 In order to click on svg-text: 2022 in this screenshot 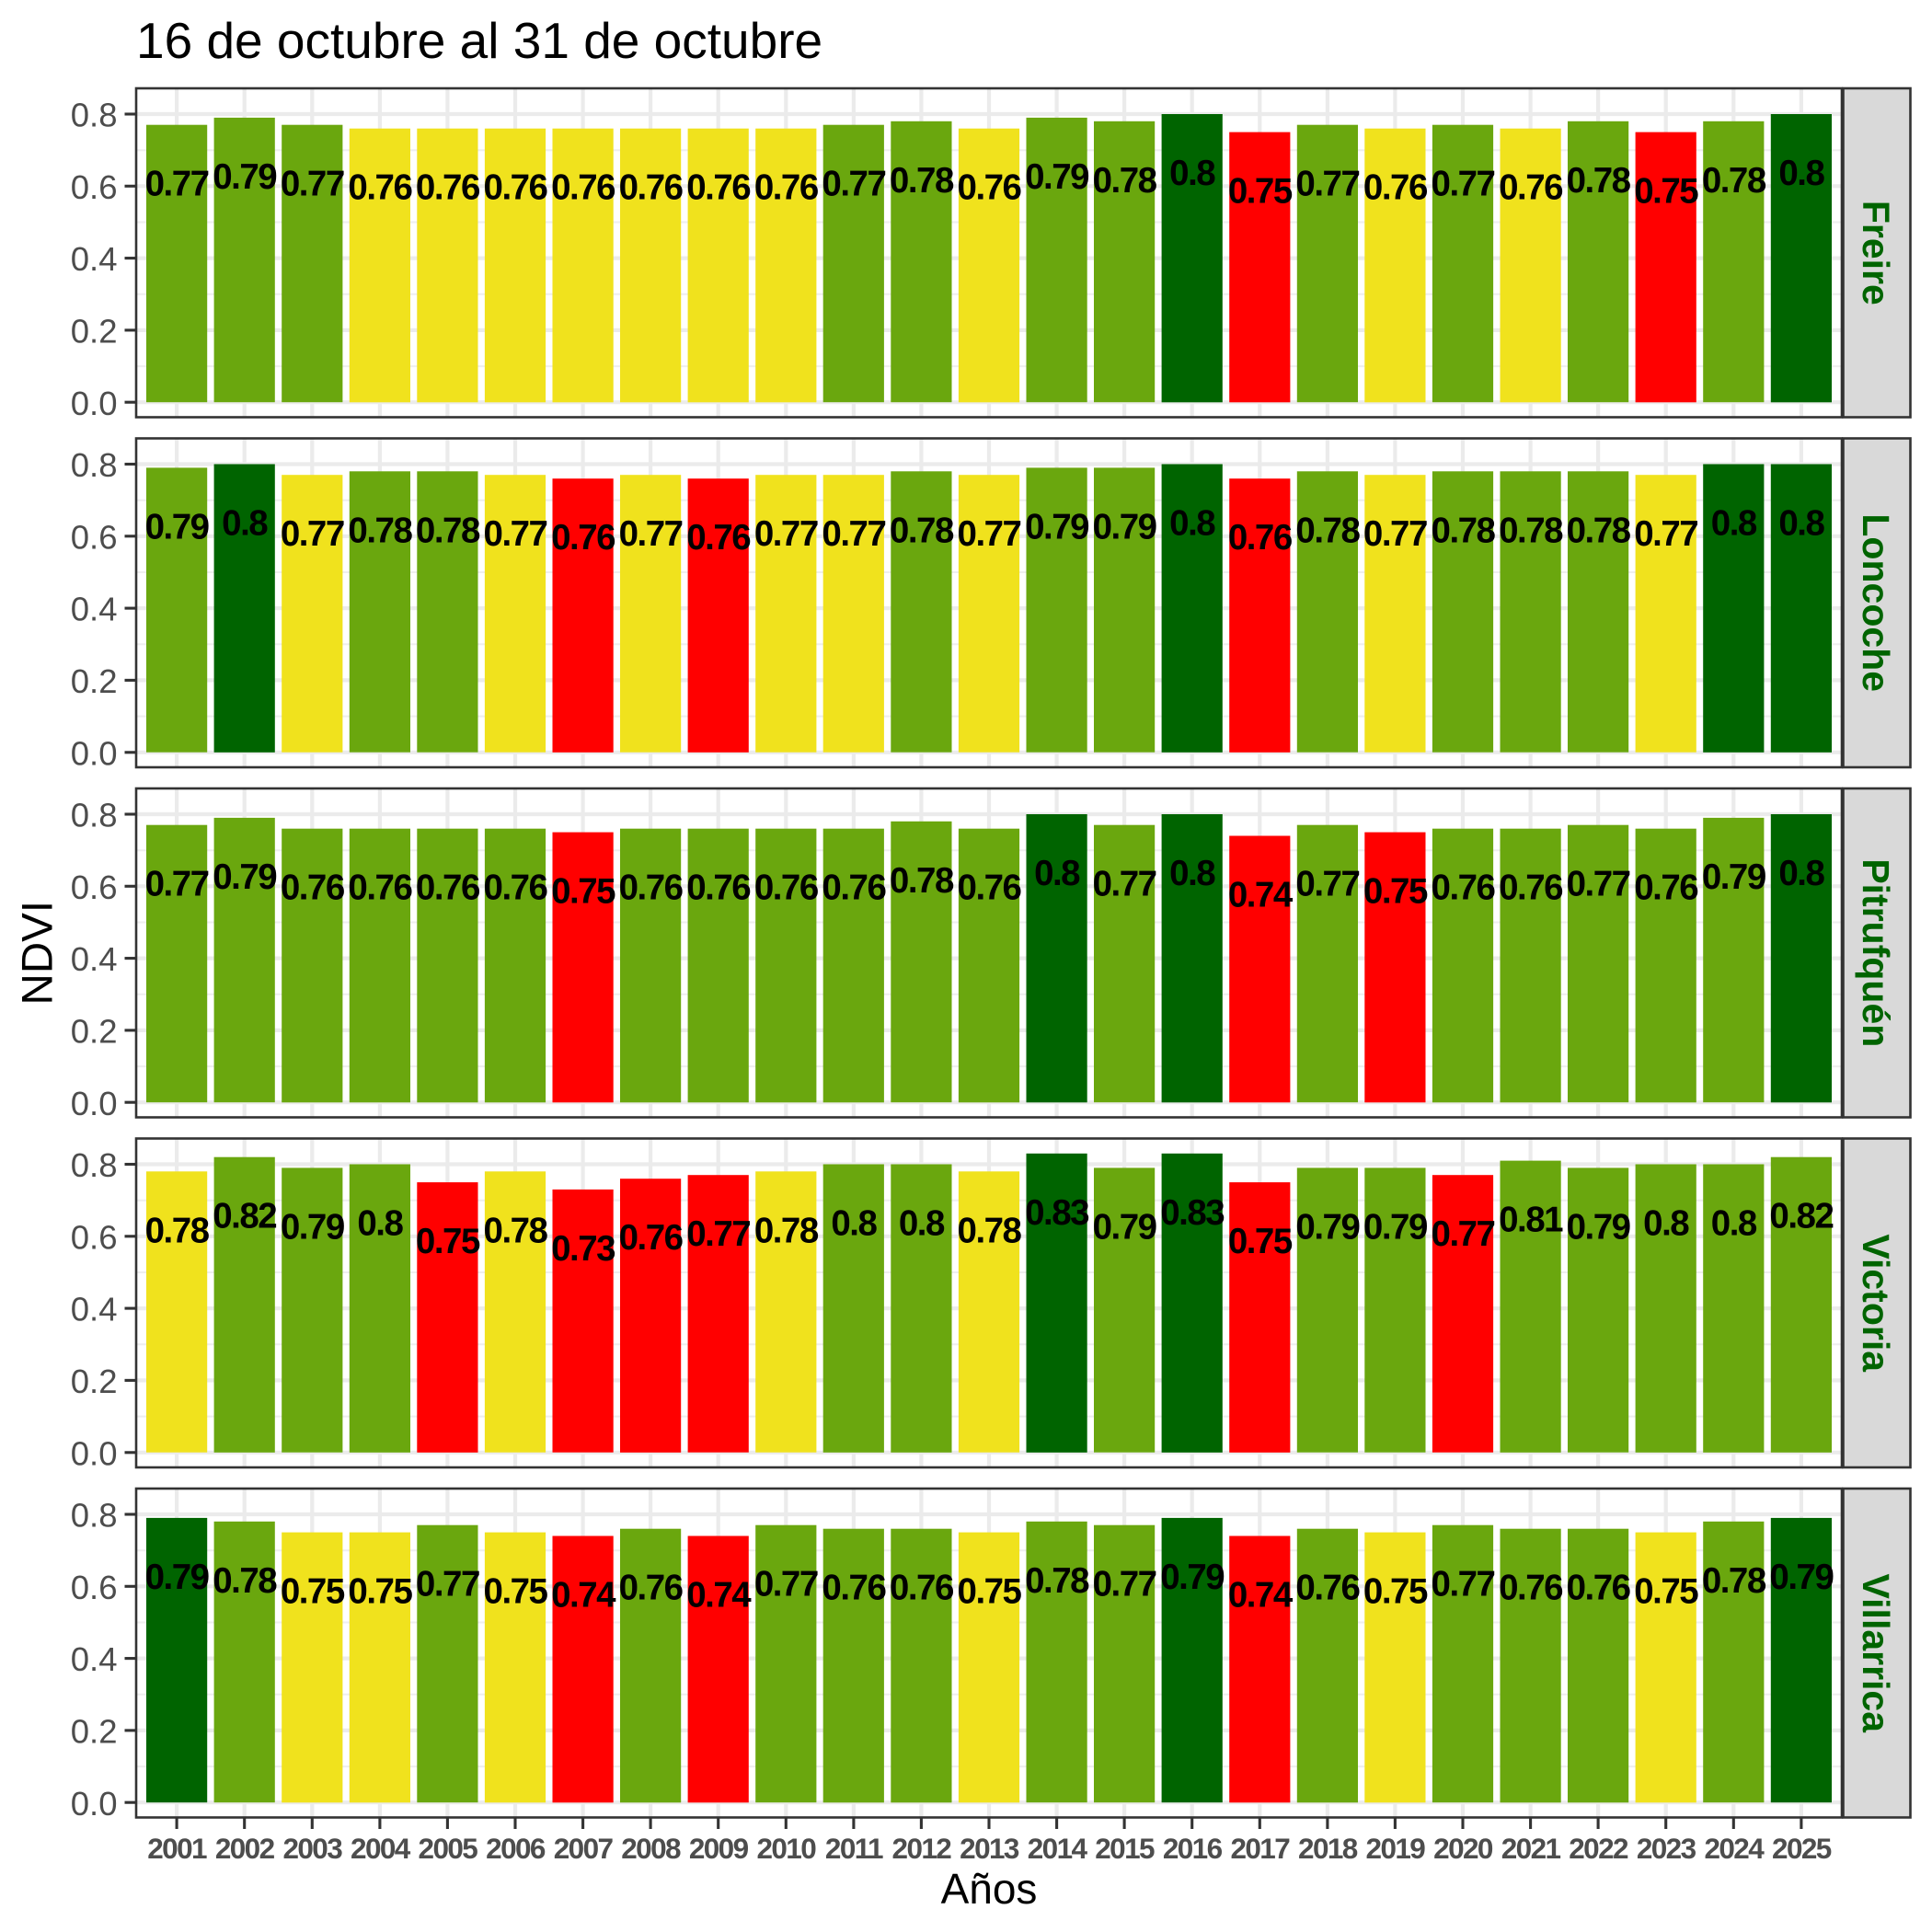, I will do `click(1598, 1848)`.